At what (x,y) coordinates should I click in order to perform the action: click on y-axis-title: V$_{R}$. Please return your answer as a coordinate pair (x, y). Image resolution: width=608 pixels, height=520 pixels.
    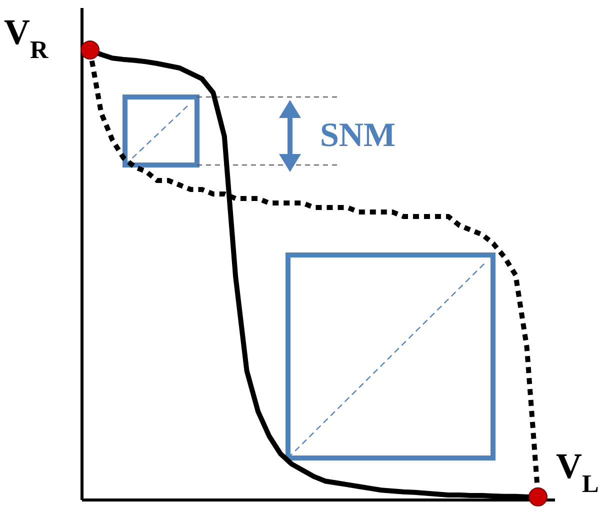
    Looking at the image, I should click on (26, 38).